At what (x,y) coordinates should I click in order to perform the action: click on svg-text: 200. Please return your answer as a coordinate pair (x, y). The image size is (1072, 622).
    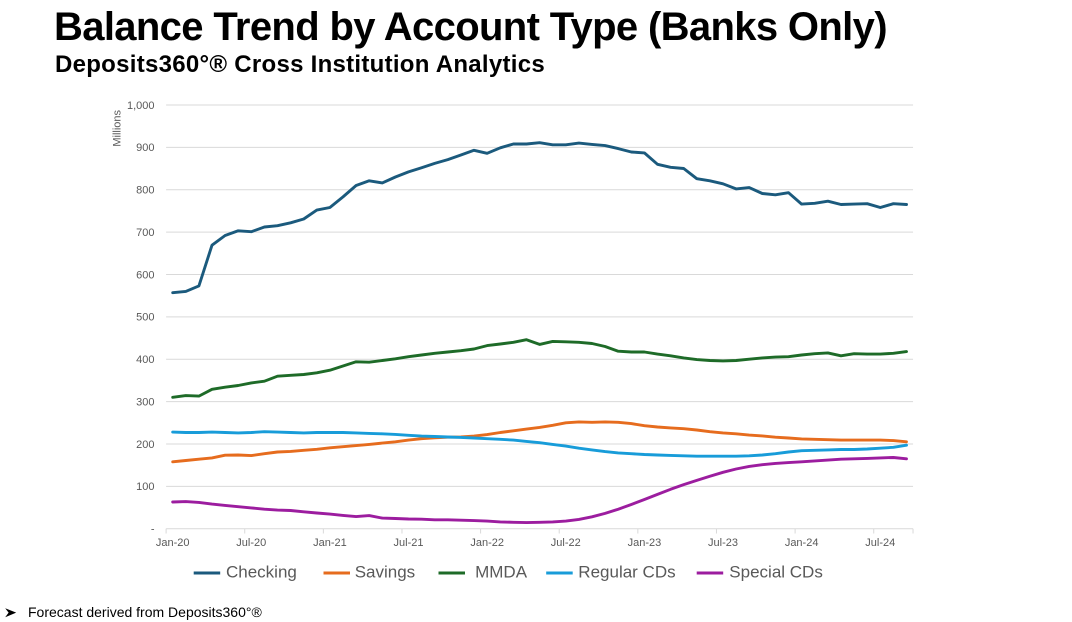
    Looking at the image, I should click on (145, 445).